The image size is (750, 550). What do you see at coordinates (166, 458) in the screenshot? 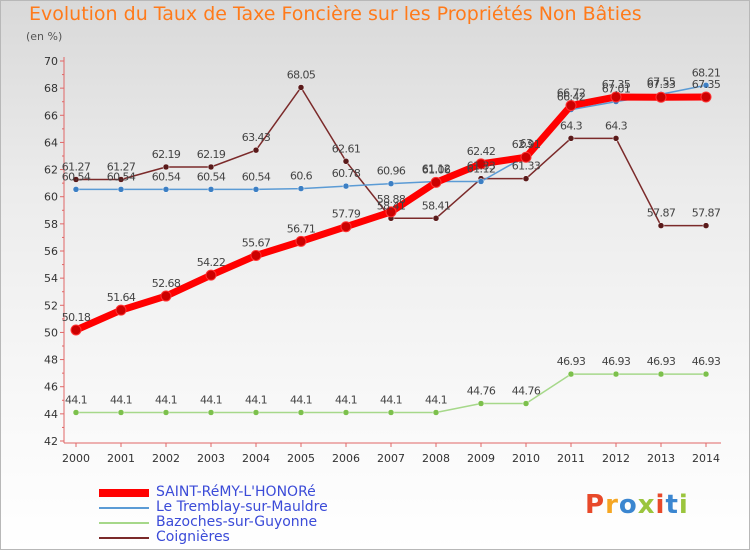
I see `x-tick-label: 2002` at bounding box center [166, 458].